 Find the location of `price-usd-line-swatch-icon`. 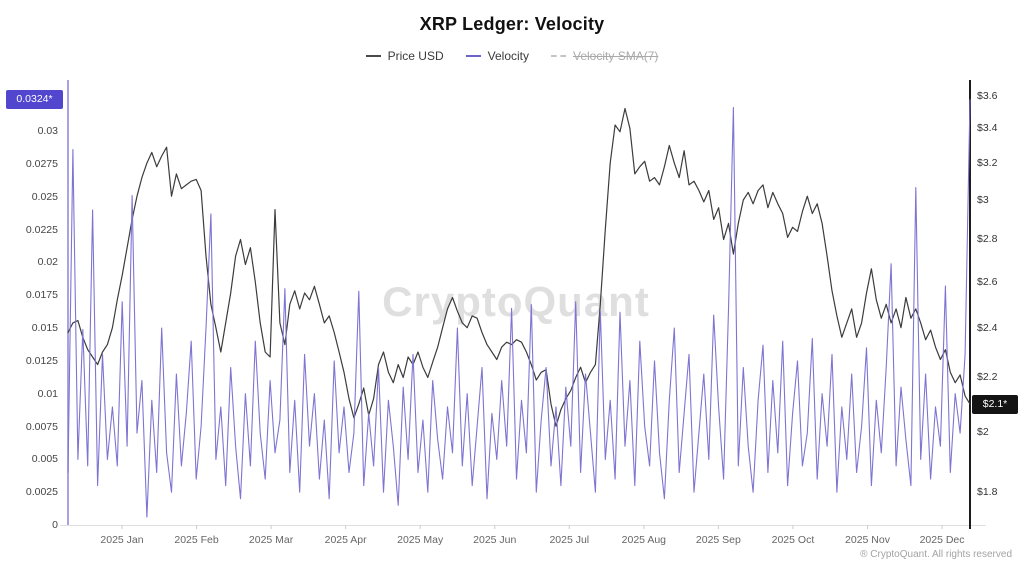

price-usd-line-swatch-icon is located at coordinates (373, 56).